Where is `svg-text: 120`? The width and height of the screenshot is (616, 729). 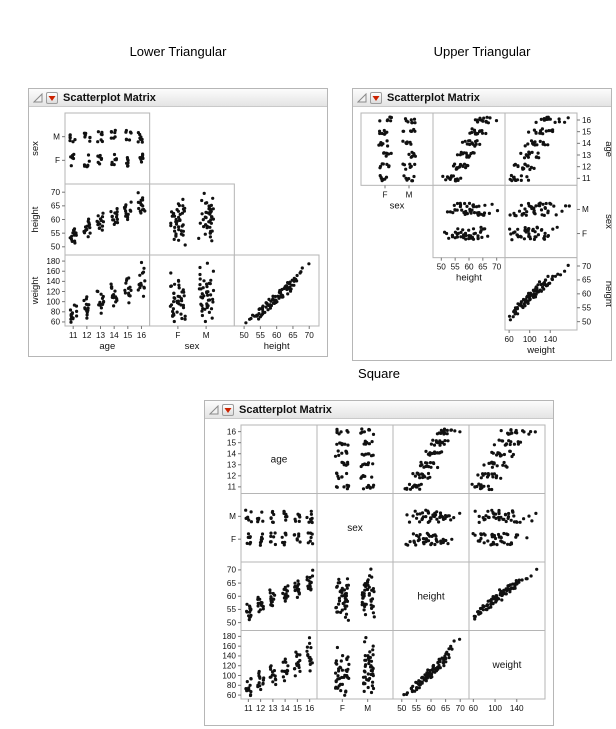 svg-text: 120 is located at coordinates (53, 291).